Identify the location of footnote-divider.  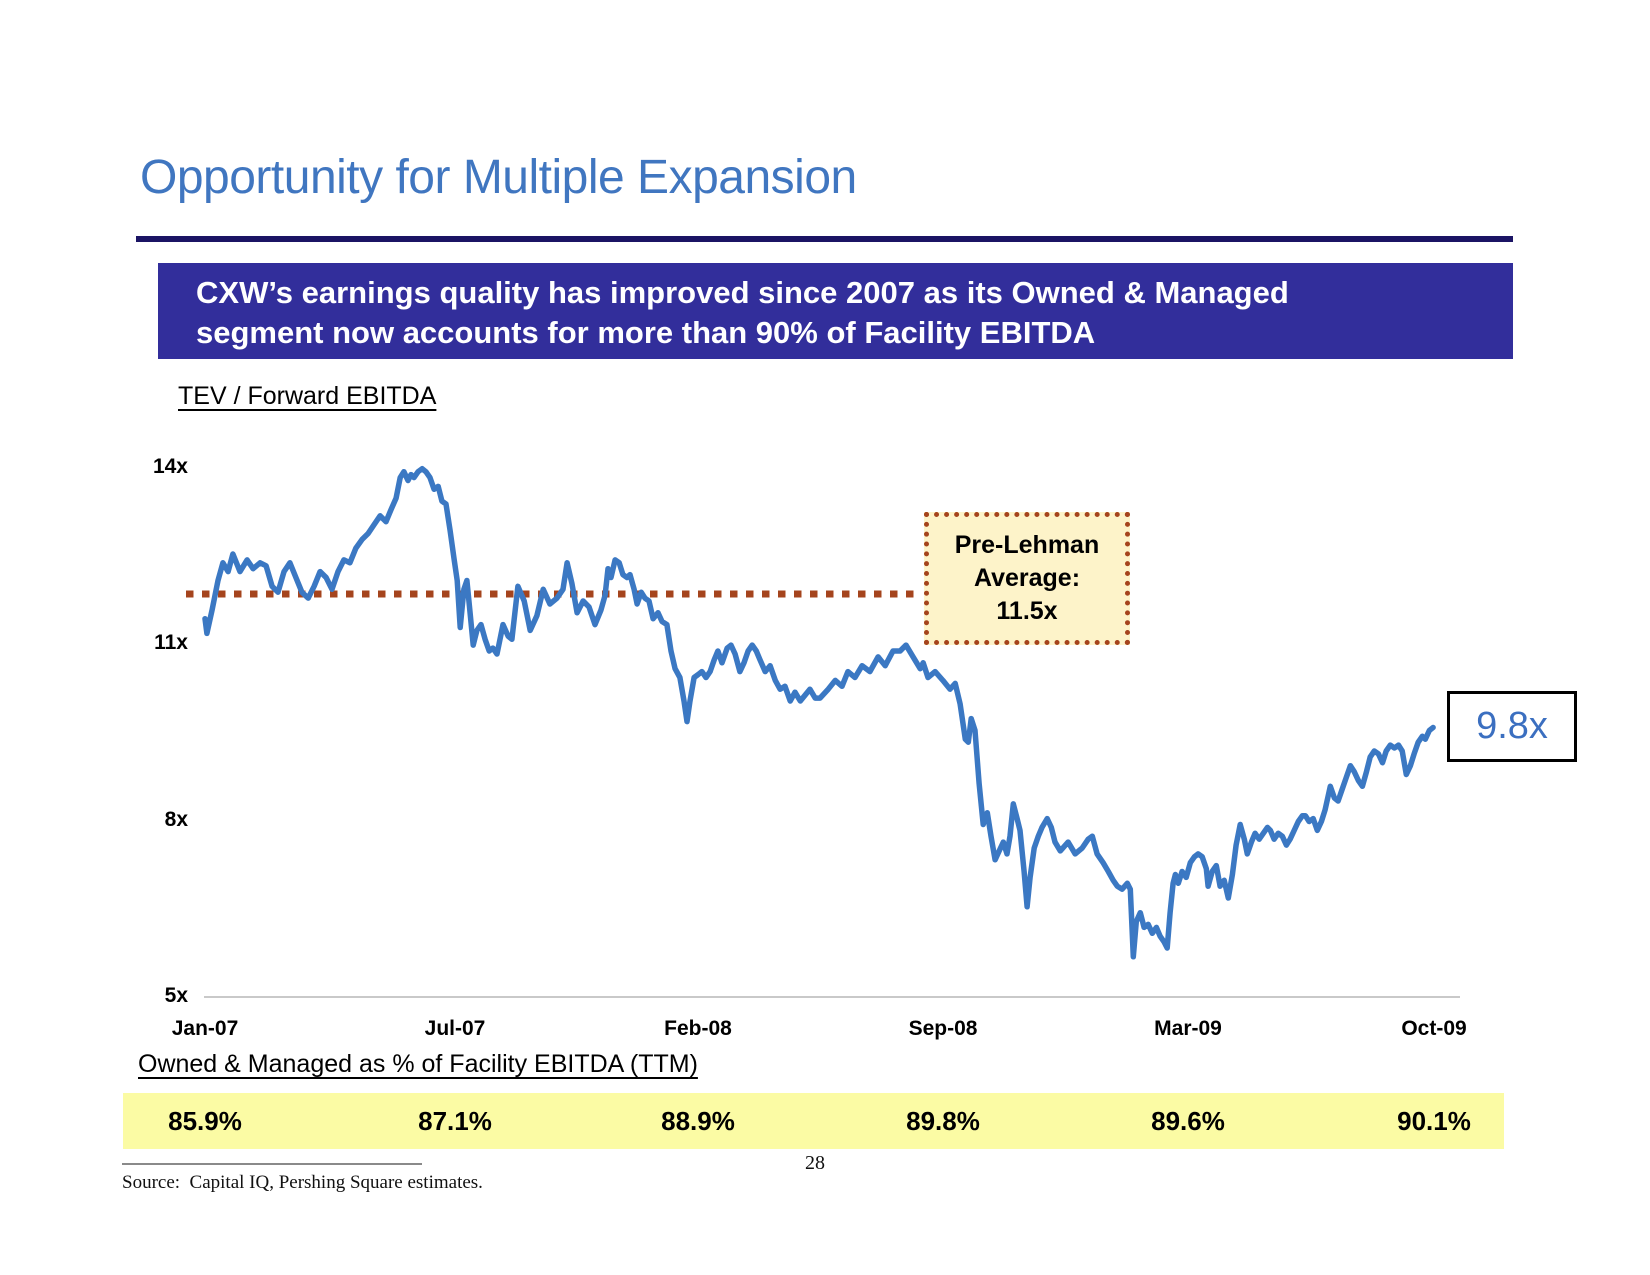
(272, 1164).